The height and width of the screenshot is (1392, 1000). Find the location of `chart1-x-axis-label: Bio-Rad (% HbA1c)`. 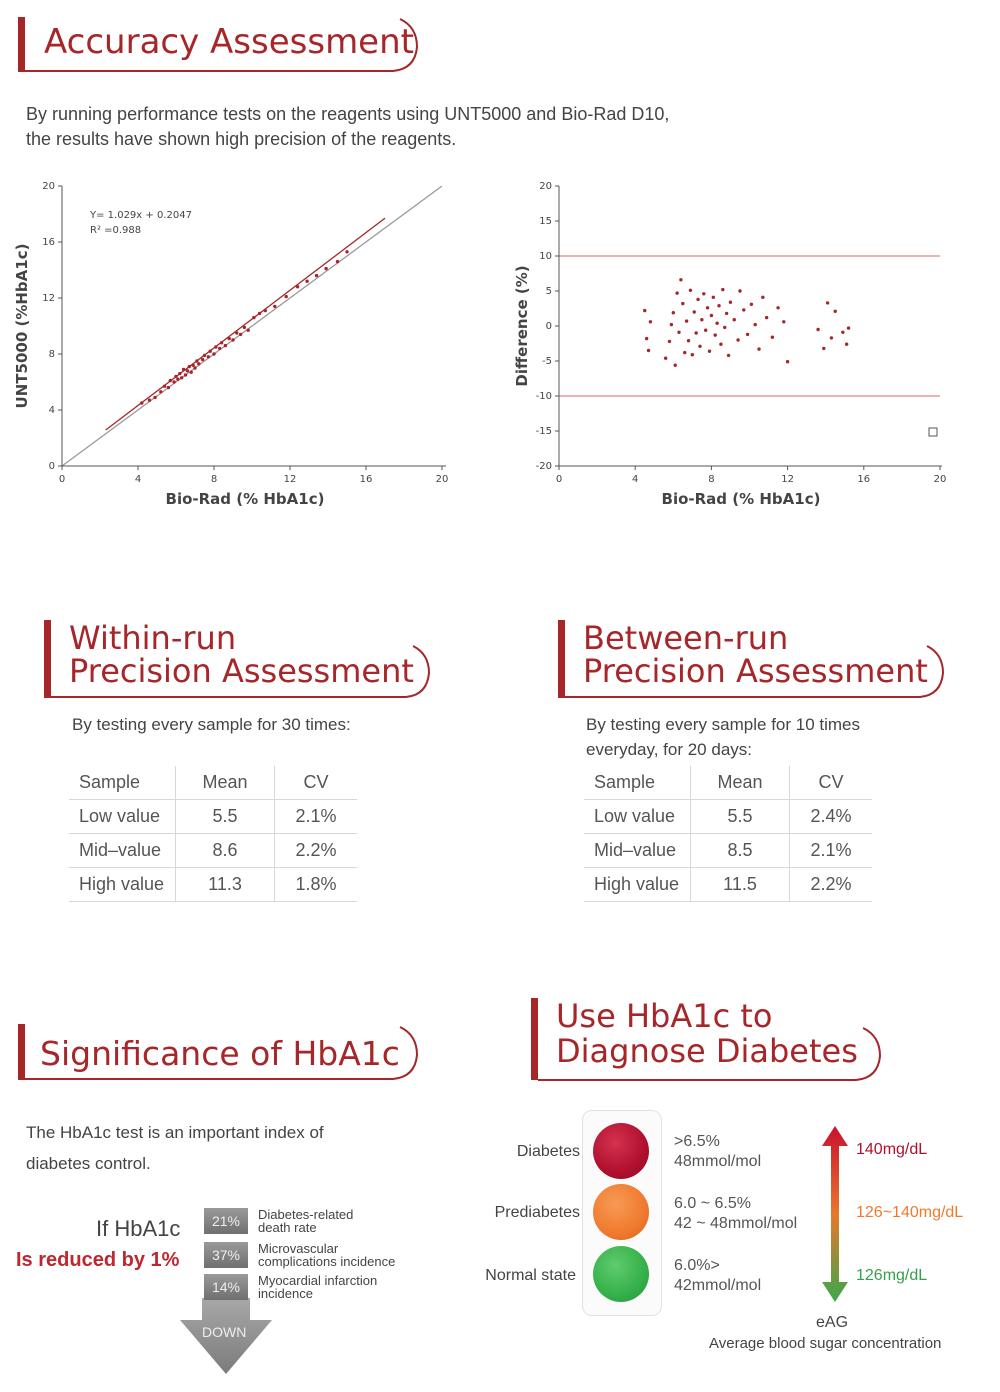

chart1-x-axis-label: Bio-Rad (% HbA1c) is located at coordinates (245, 499).